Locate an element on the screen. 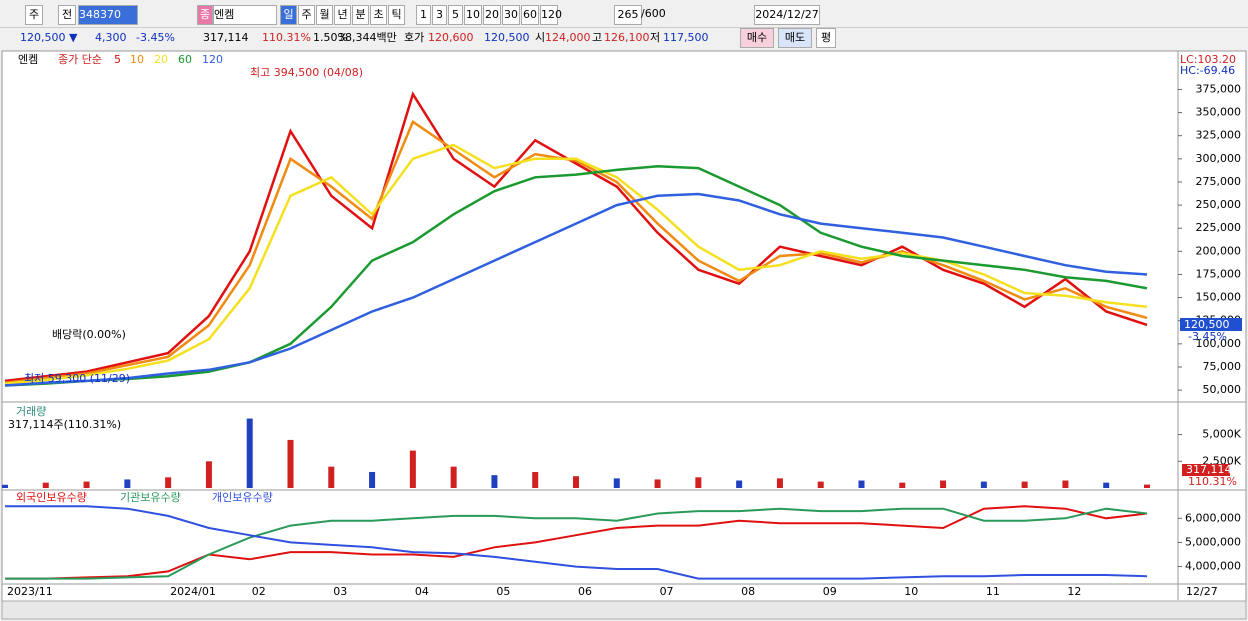  last-volume-box is located at coordinates (1206, 470).